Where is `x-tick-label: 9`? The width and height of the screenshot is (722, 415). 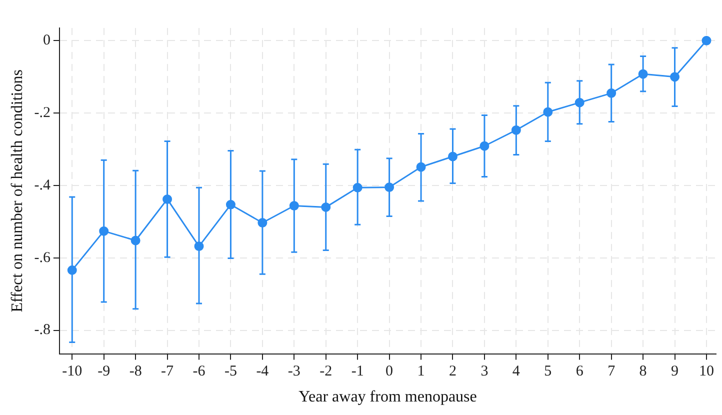 x-tick-label: 9 is located at coordinates (675, 372).